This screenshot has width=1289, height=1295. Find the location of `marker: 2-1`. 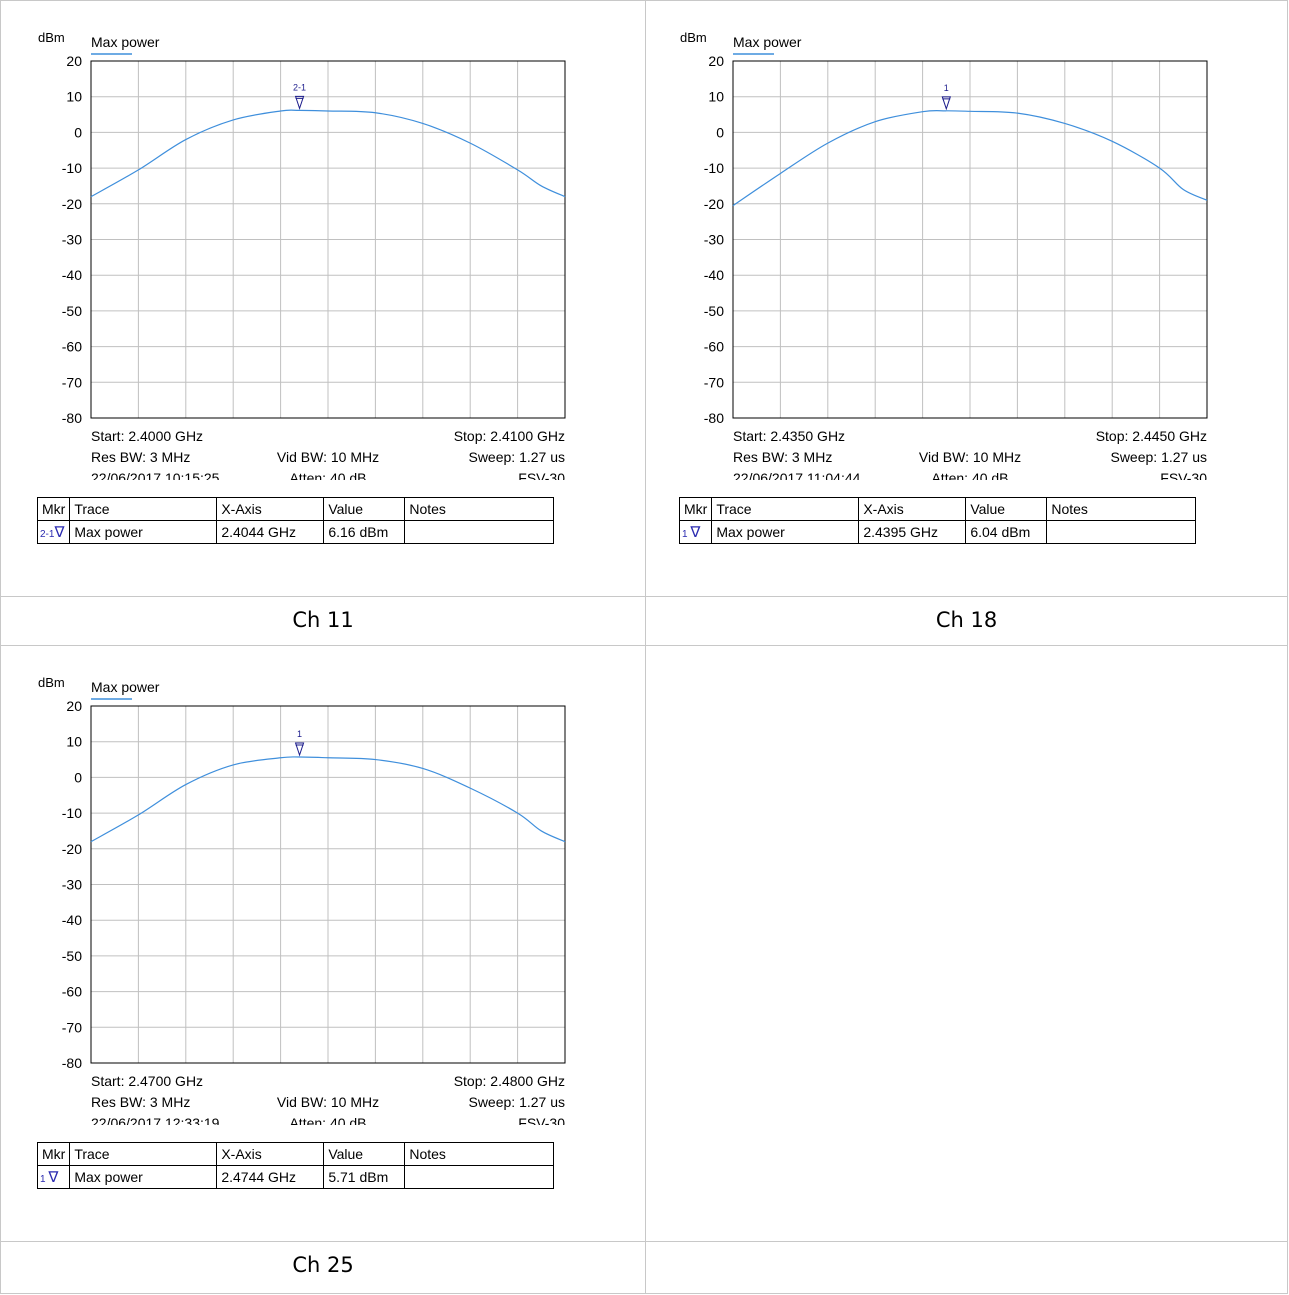

marker: 2-1 is located at coordinates (299, 96).